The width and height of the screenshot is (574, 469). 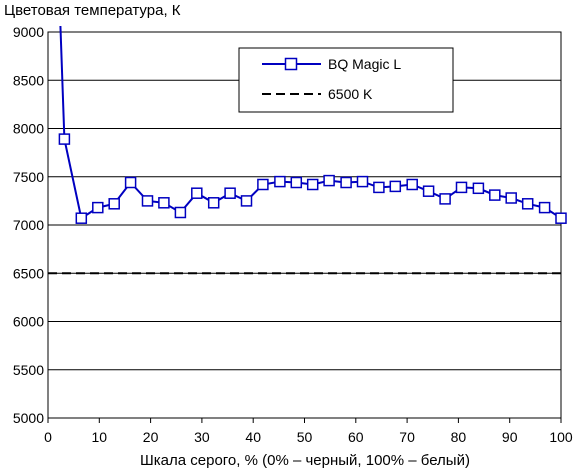 I want to click on y-tick-label-5500: 5500, so click(x=28, y=370).